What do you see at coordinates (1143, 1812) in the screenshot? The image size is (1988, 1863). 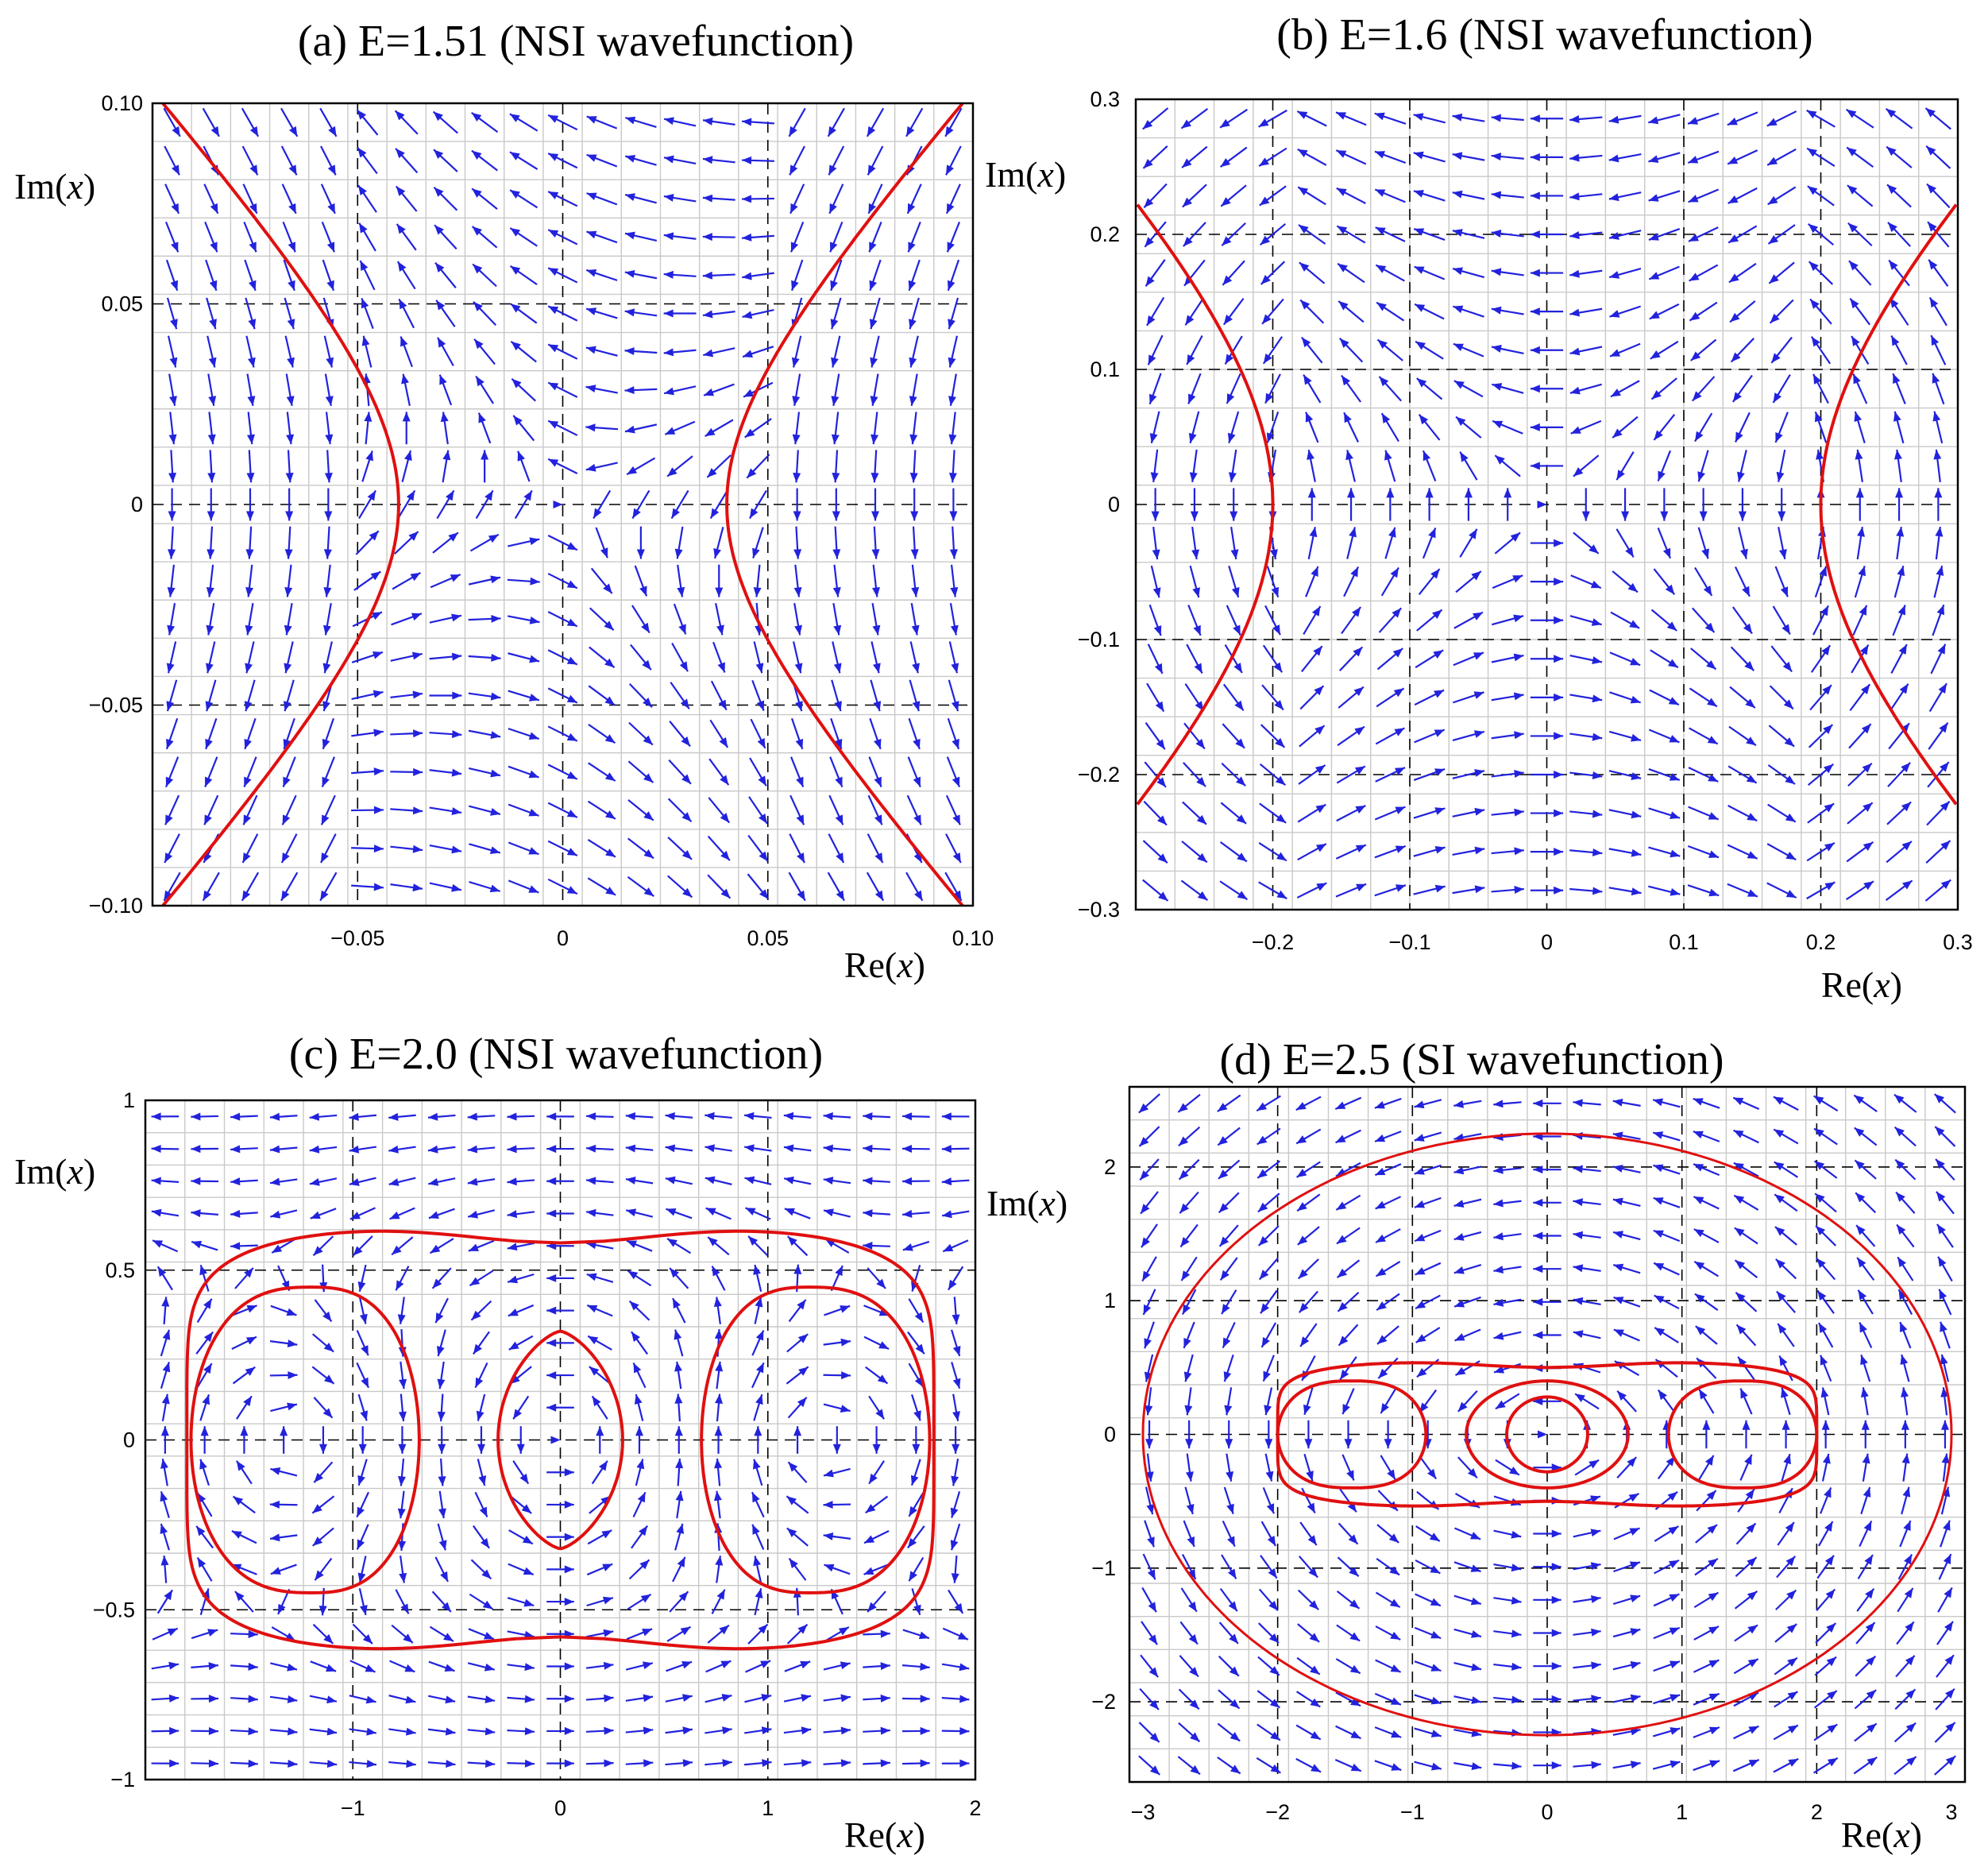 I see `x-tick-label: −3` at bounding box center [1143, 1812].